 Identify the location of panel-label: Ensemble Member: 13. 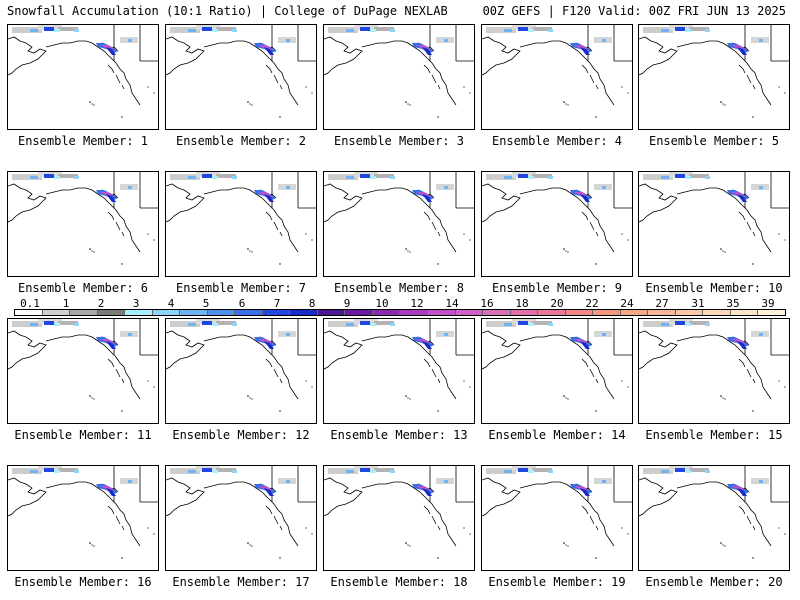
(399, 435).